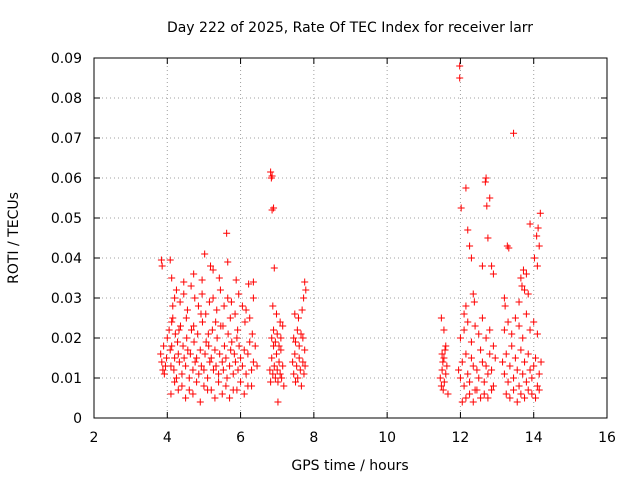 This screenshot has width=640, height=480. Describe the element at coordinates (534, 438) in the screenshot. I see `x-tick-label: 14` at that location.